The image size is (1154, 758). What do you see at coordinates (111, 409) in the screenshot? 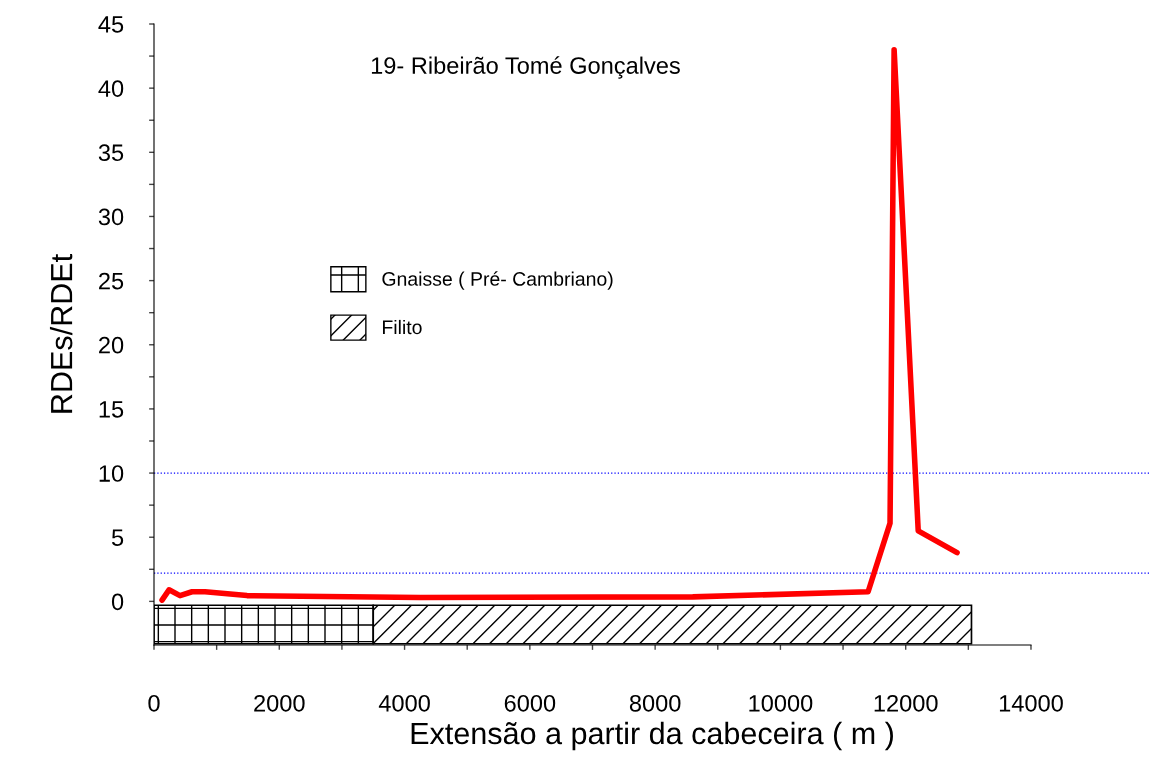
I see `y-tick-label: 15` at bounding box center [111, 409].